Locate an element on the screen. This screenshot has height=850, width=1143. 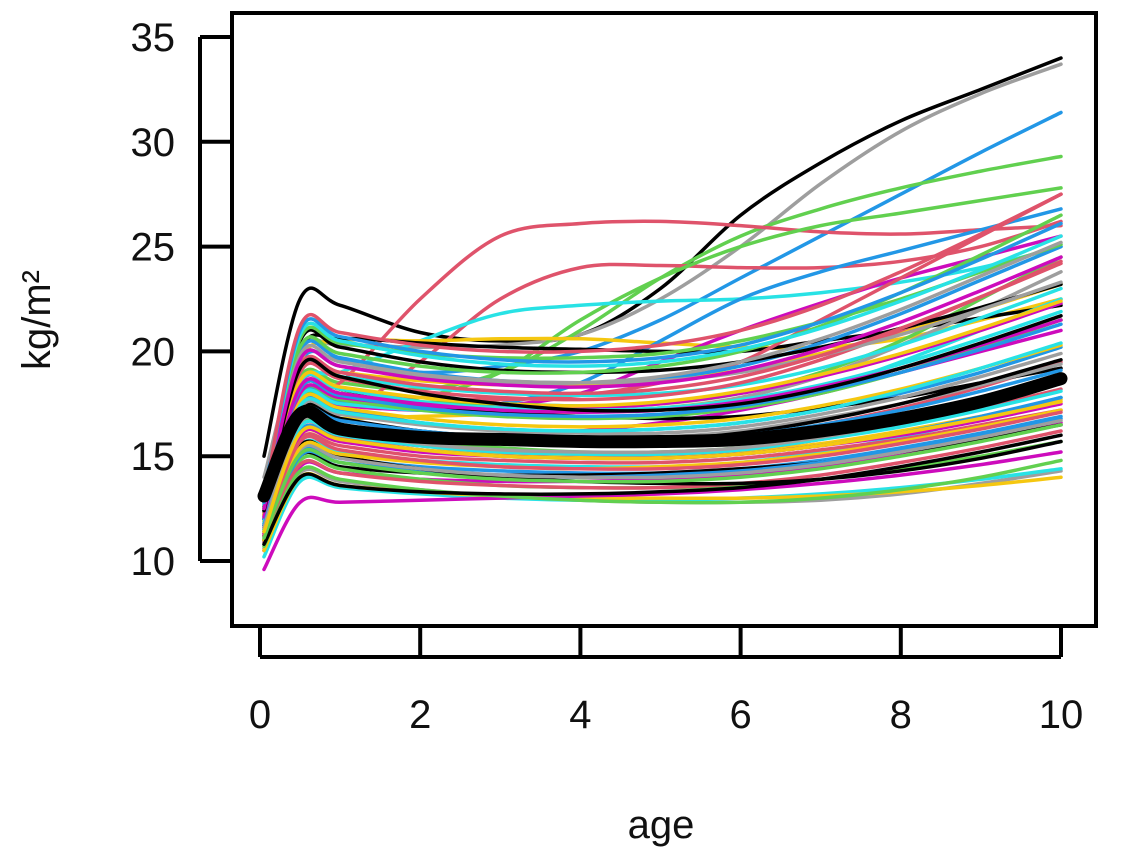
x-tick-label: 6 is located at coordinates (740, 715).